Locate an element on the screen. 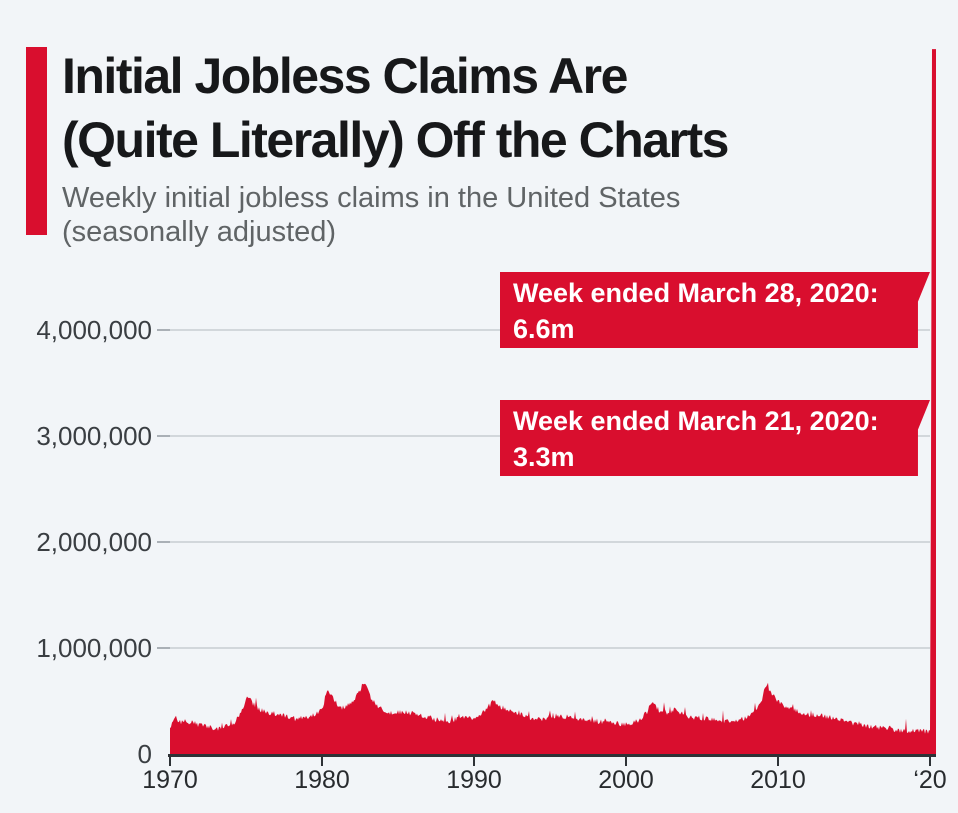 Image resolution: width=958 pixels, height=813 pixels. annotation-text: Week ended March 28, 2020: is located at coordinates (696, 293).